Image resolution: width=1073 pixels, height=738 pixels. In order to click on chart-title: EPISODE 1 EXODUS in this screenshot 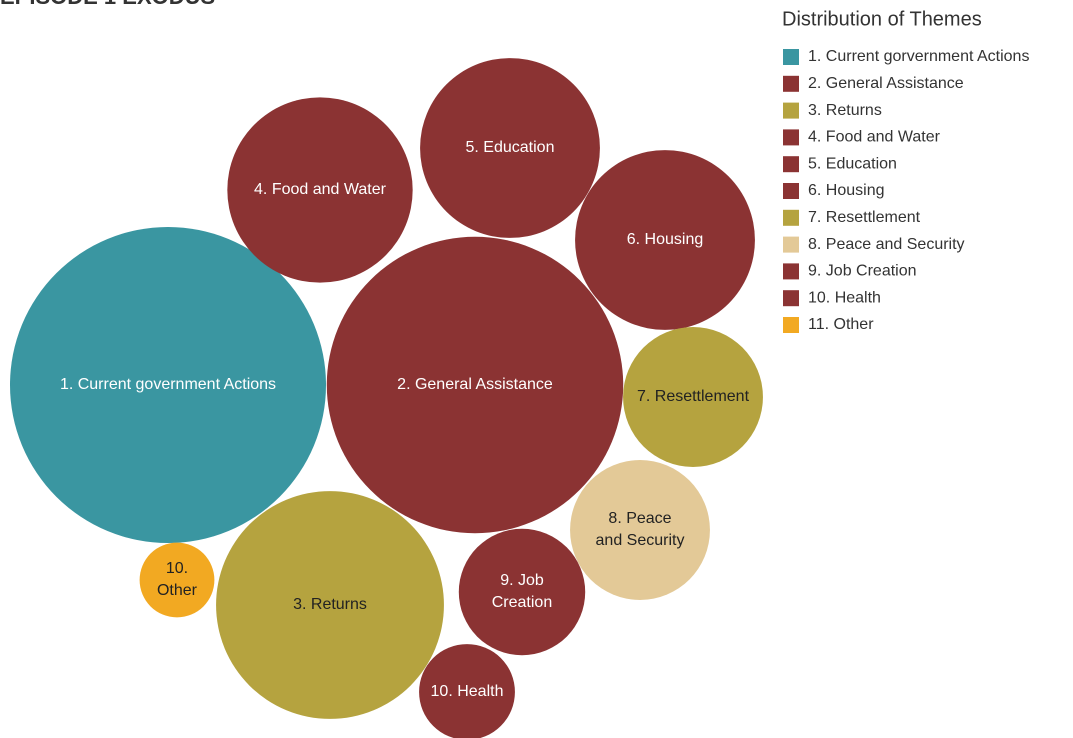, I will do `click(107, 4)`.